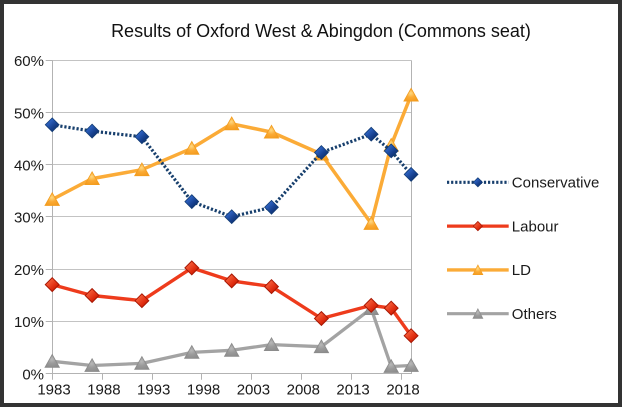 The width and height of the screenshot is (622, 412). I want to click on svg-text: 30%, so click(29, 218).